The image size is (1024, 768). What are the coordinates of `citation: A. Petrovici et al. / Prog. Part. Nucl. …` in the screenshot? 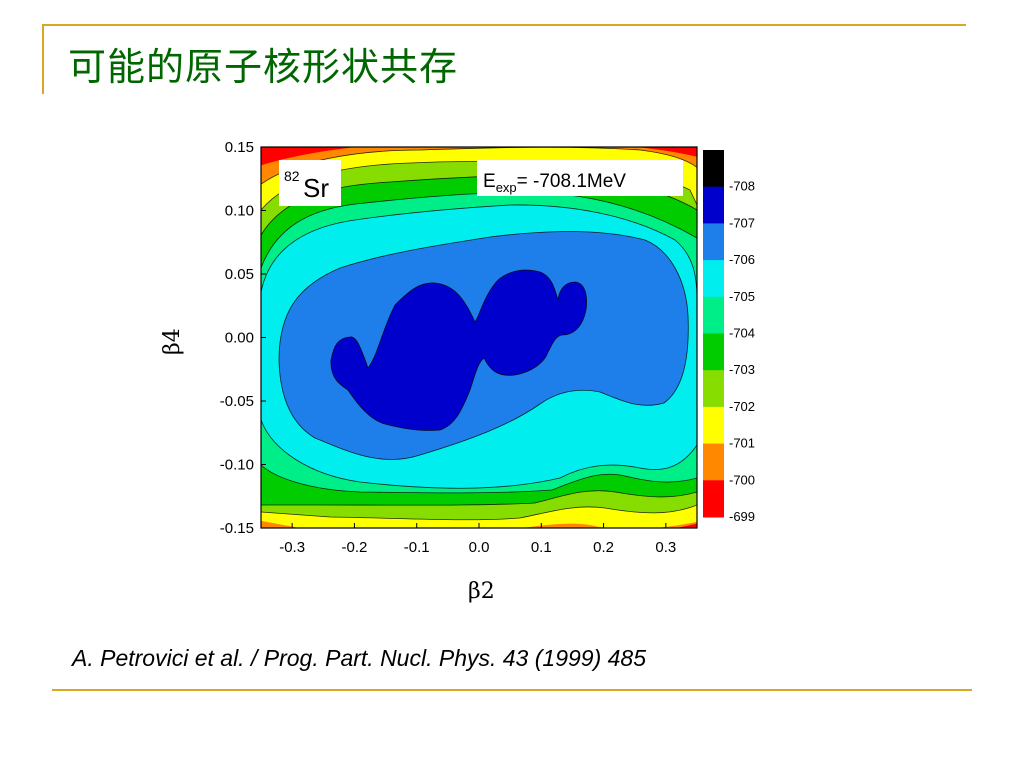 It's located at (359, 658).